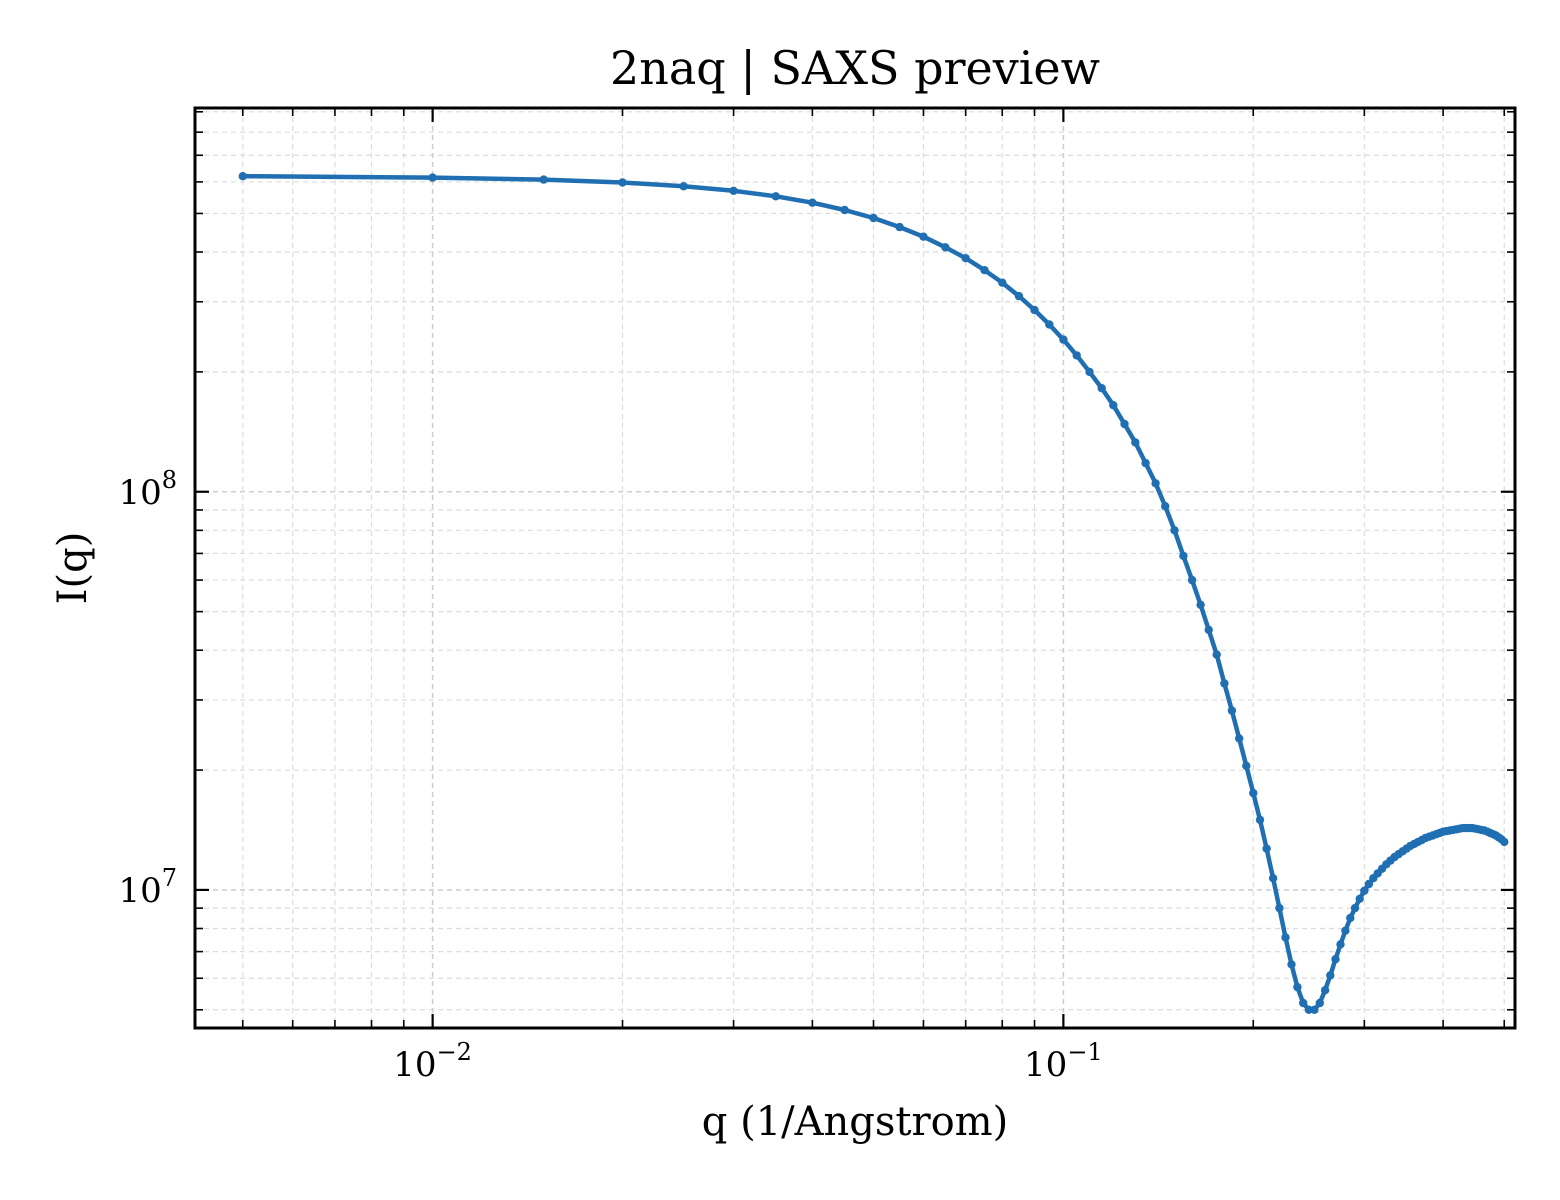 The width and height of the screenshot is (1560, 1200). Describe the element at coordinates (855, 1122) in the screenshot. I see `x-axis-label: q (1/Angstrom)` at that location.